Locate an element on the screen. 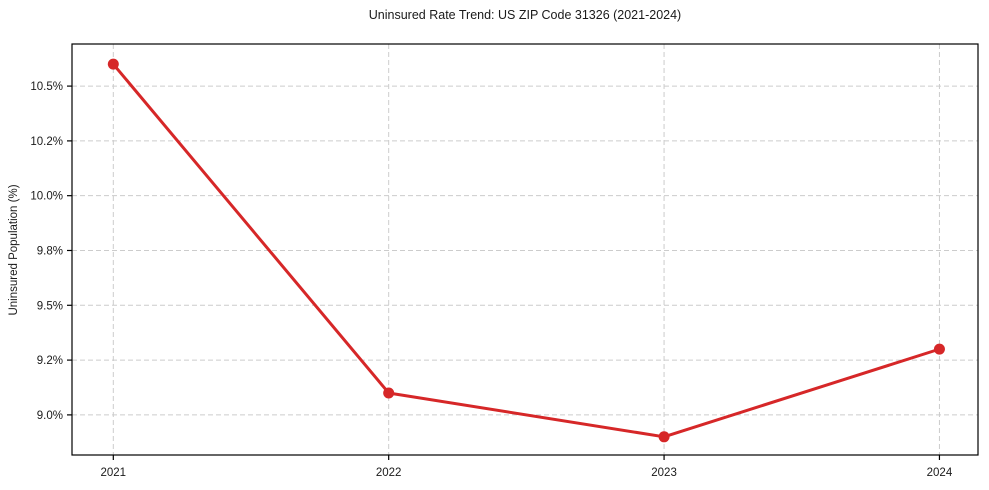 This screenshot has width=989, height=490. x-tick-label: 2022 is located at coordinates (389, 473).